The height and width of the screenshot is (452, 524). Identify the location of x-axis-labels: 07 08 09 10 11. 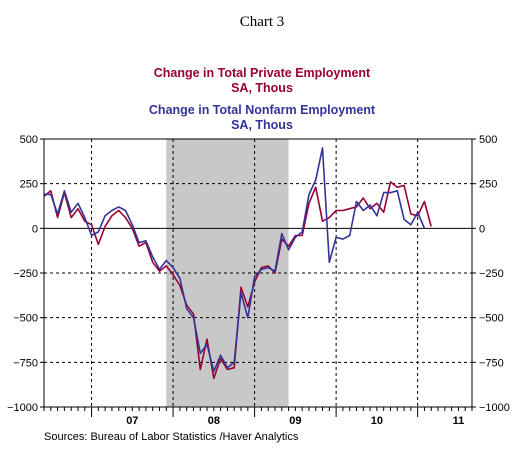
(295, 421).